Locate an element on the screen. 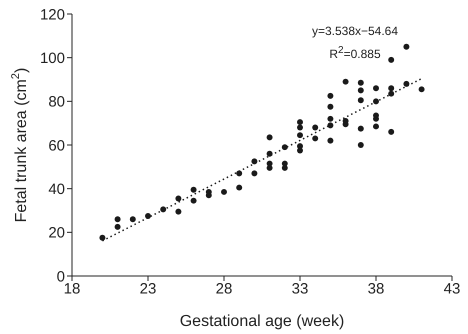 This screenshot has width=468, height=334. x-tick-label: 18 is located at coordinates (72, 289).